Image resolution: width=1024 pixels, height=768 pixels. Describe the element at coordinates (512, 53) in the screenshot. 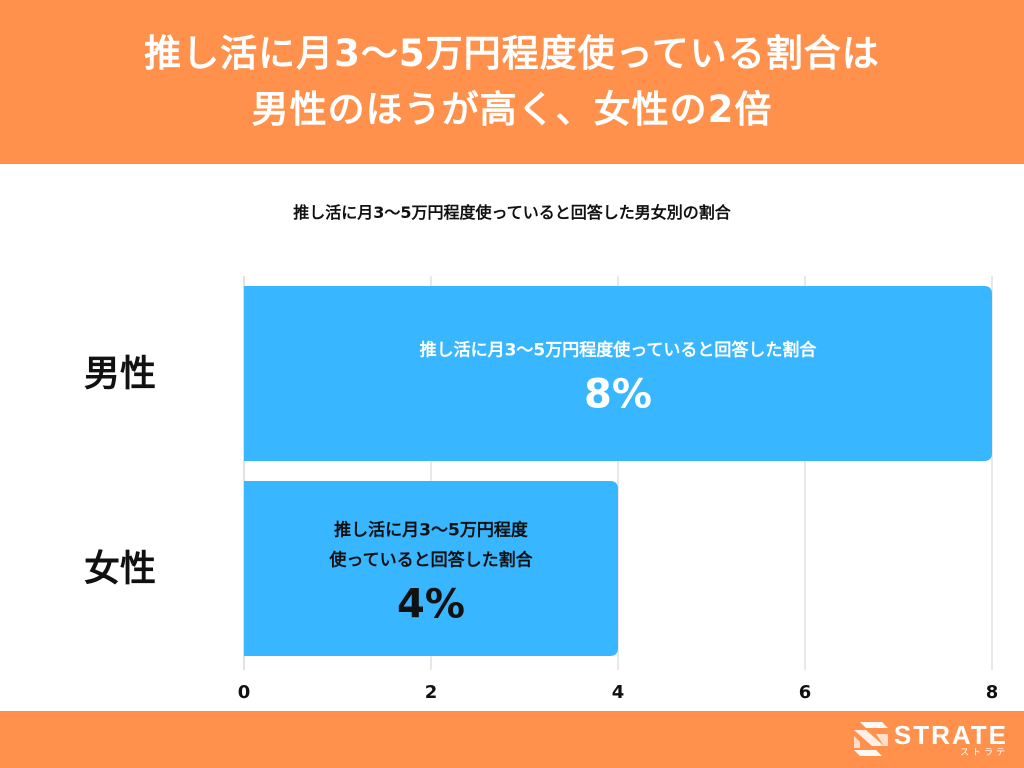

I see `headline-line-1: 推し活に月3〜5万円程度使っている割合は` at that location.